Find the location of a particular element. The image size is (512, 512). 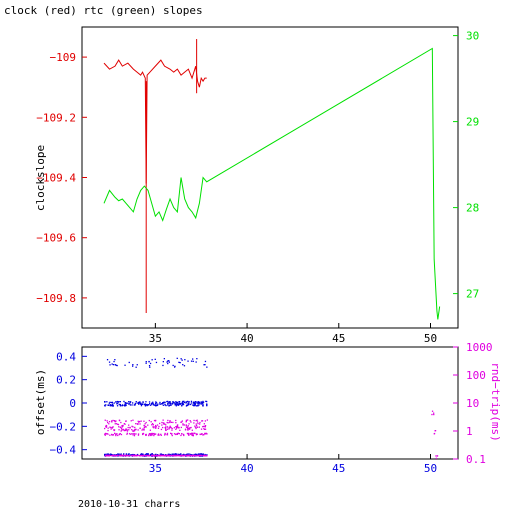

top-left-tick-label-4: −109.8 is located at coordinates (56, 298).